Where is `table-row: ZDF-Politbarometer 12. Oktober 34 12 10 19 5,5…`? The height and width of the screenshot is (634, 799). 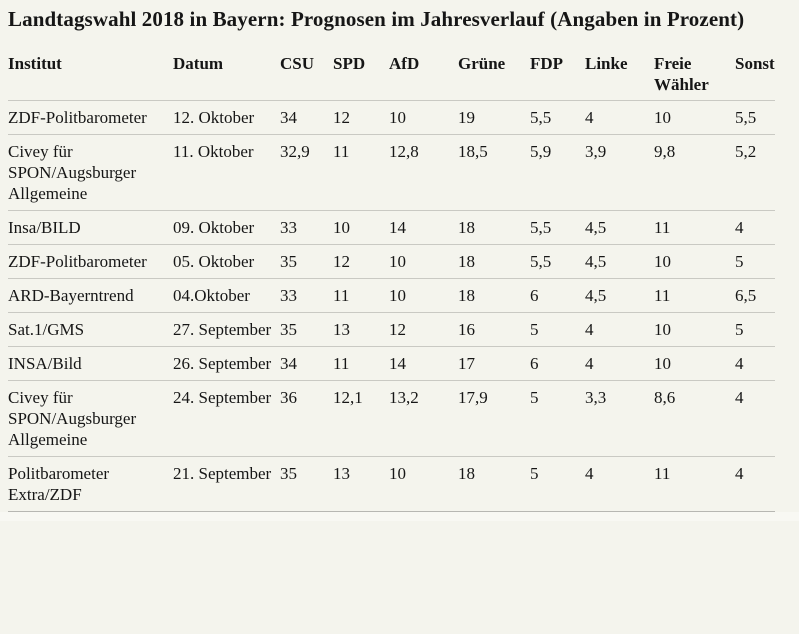
table-row: ZDF-Politbarometer 12. Oktober 34 12 10 19 5,5… is located at coordinates (391, 117).